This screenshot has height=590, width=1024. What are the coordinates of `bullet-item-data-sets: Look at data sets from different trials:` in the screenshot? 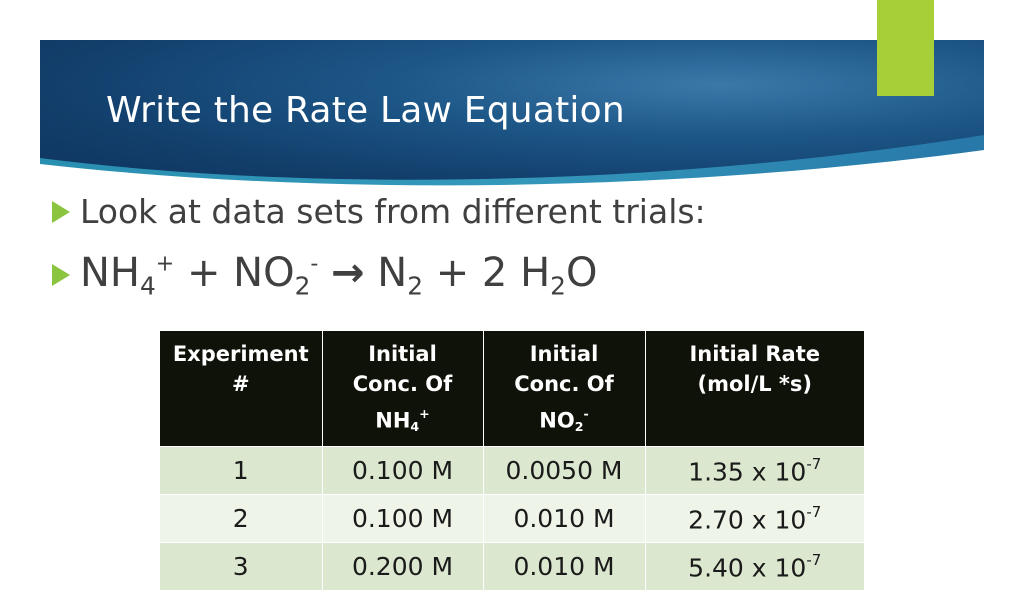 It's located at (379, 211).